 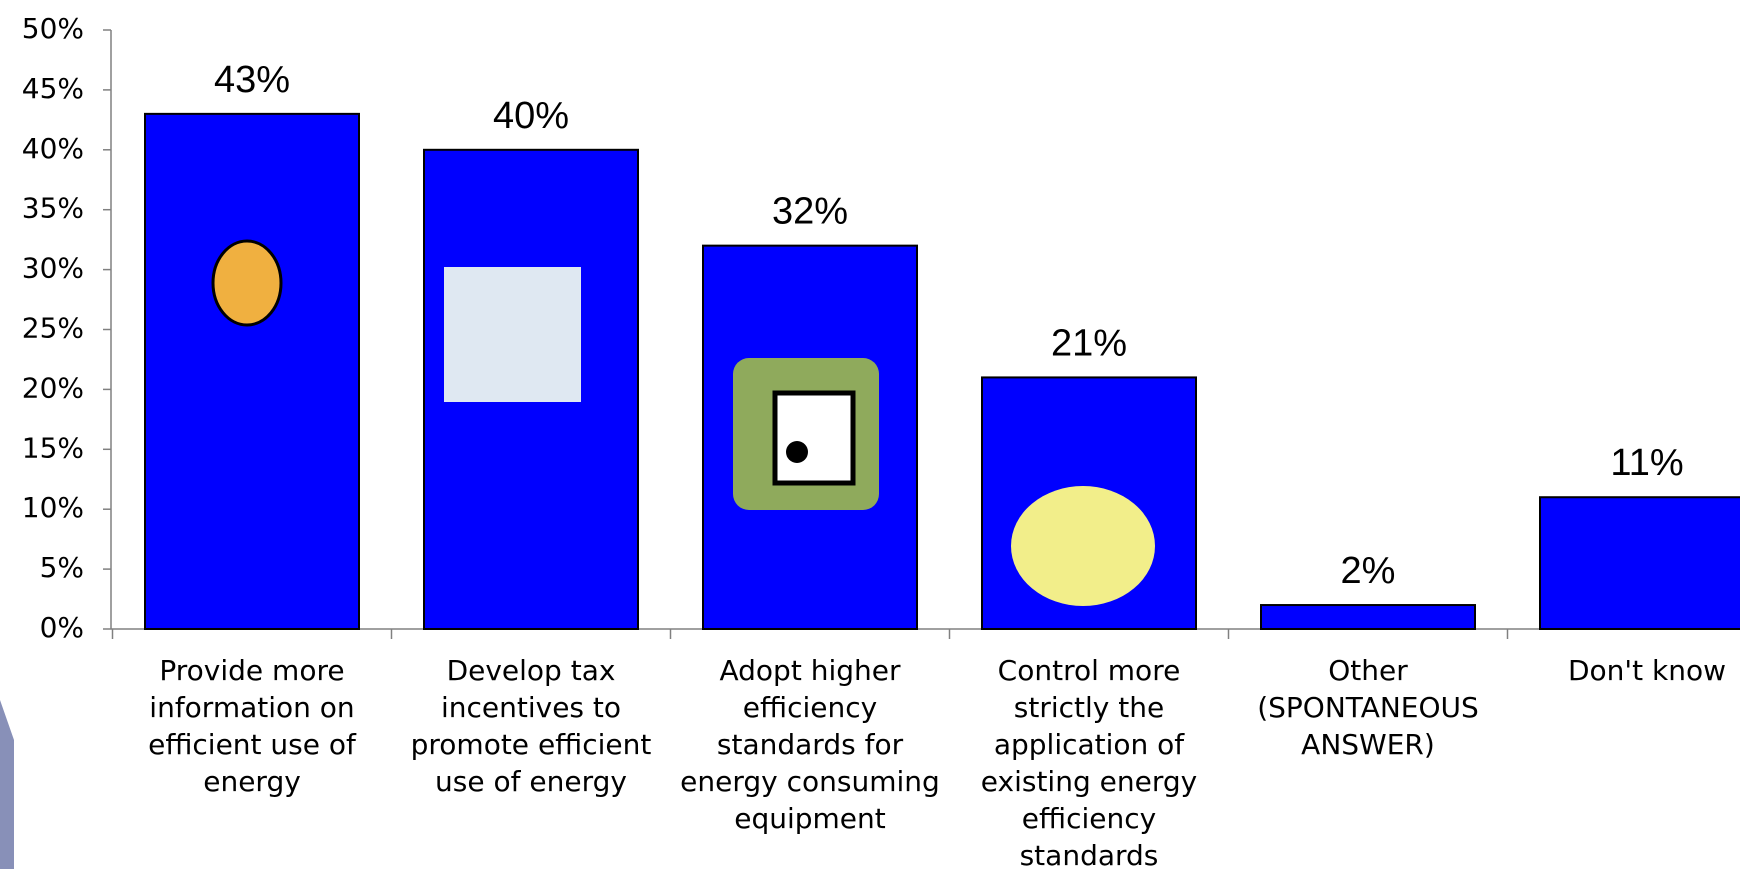 I want to click on y-tick-label: 5%, so click(x=62, y=567).